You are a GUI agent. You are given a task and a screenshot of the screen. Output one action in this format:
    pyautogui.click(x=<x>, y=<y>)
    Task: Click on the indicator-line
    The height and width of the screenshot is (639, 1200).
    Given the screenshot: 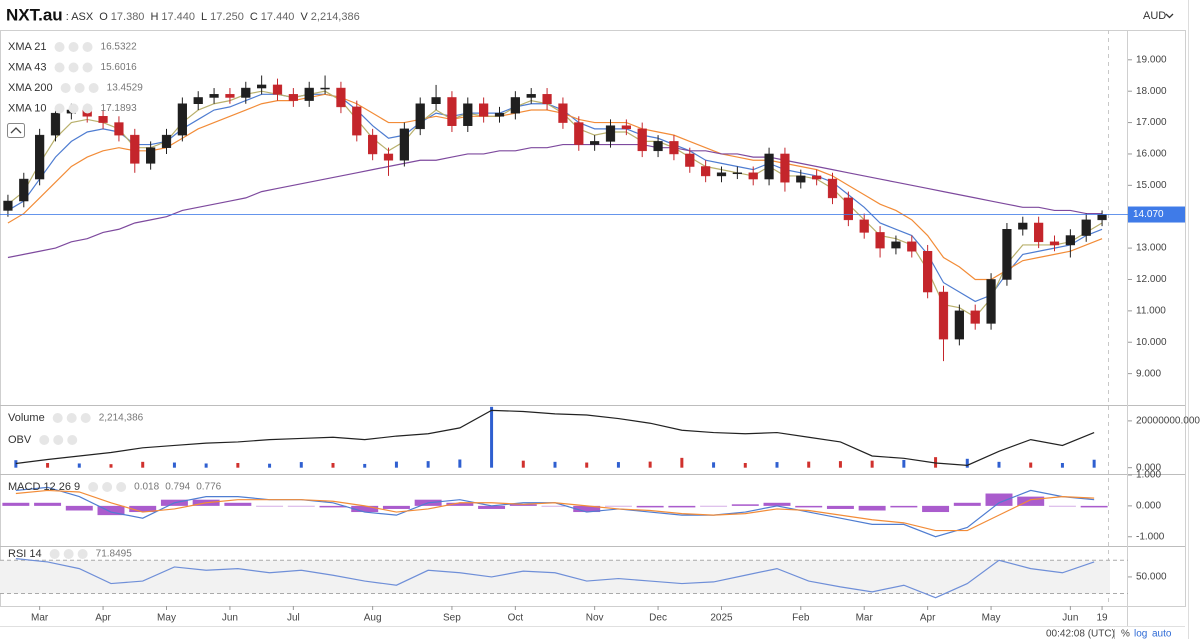 What is the action you would take?
    pyautogui.click(x=555, y=437)
    